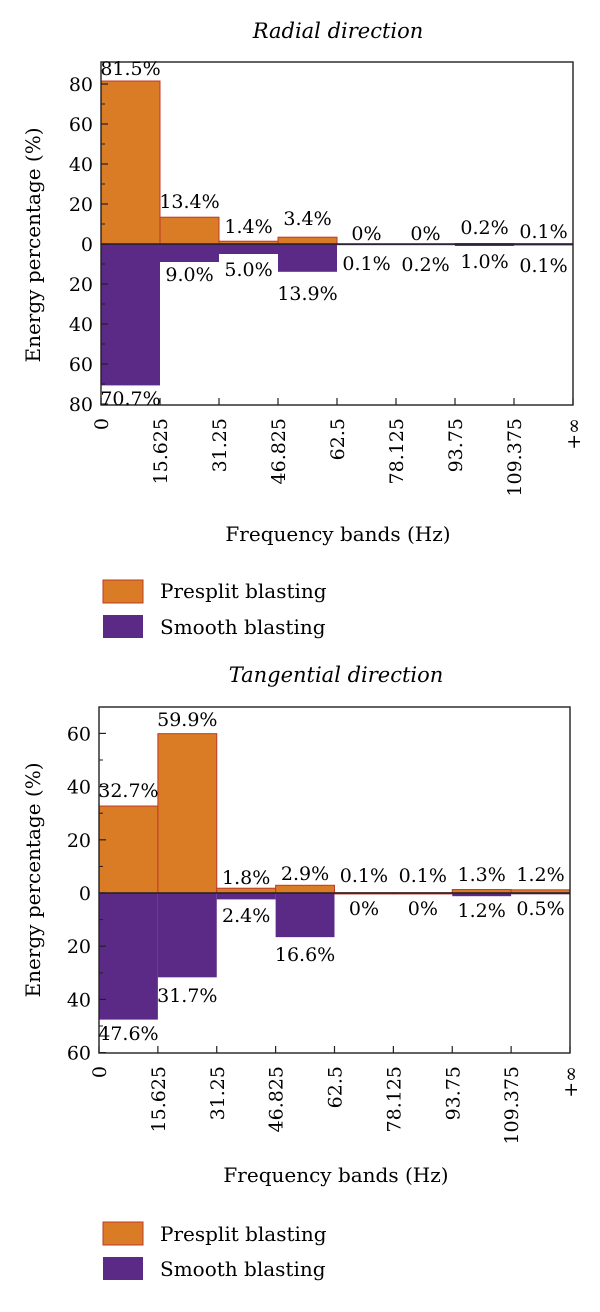 This screenshot has height=1312, width=600. What do you see at coordinates (189, 275) in the screenshot?
I see `data-label-smooth: 9.0%` at bounding box center [189, 275].